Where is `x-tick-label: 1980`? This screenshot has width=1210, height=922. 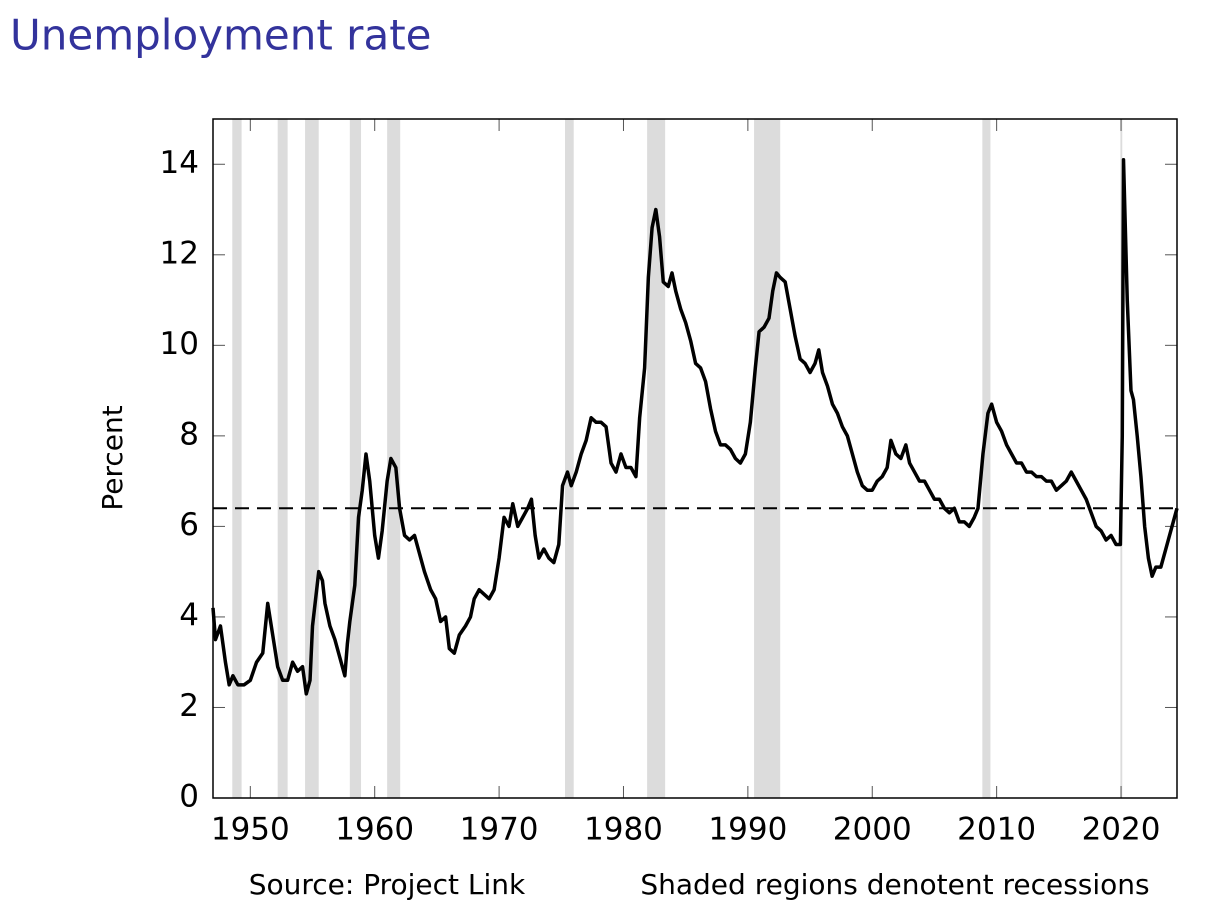 x-tick-label: 1980 is located at coordinates (623, 830).